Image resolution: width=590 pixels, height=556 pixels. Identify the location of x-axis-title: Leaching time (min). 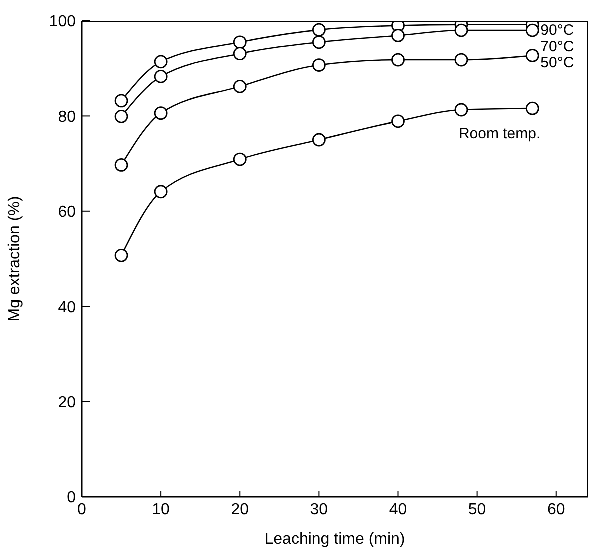
(335, 539).